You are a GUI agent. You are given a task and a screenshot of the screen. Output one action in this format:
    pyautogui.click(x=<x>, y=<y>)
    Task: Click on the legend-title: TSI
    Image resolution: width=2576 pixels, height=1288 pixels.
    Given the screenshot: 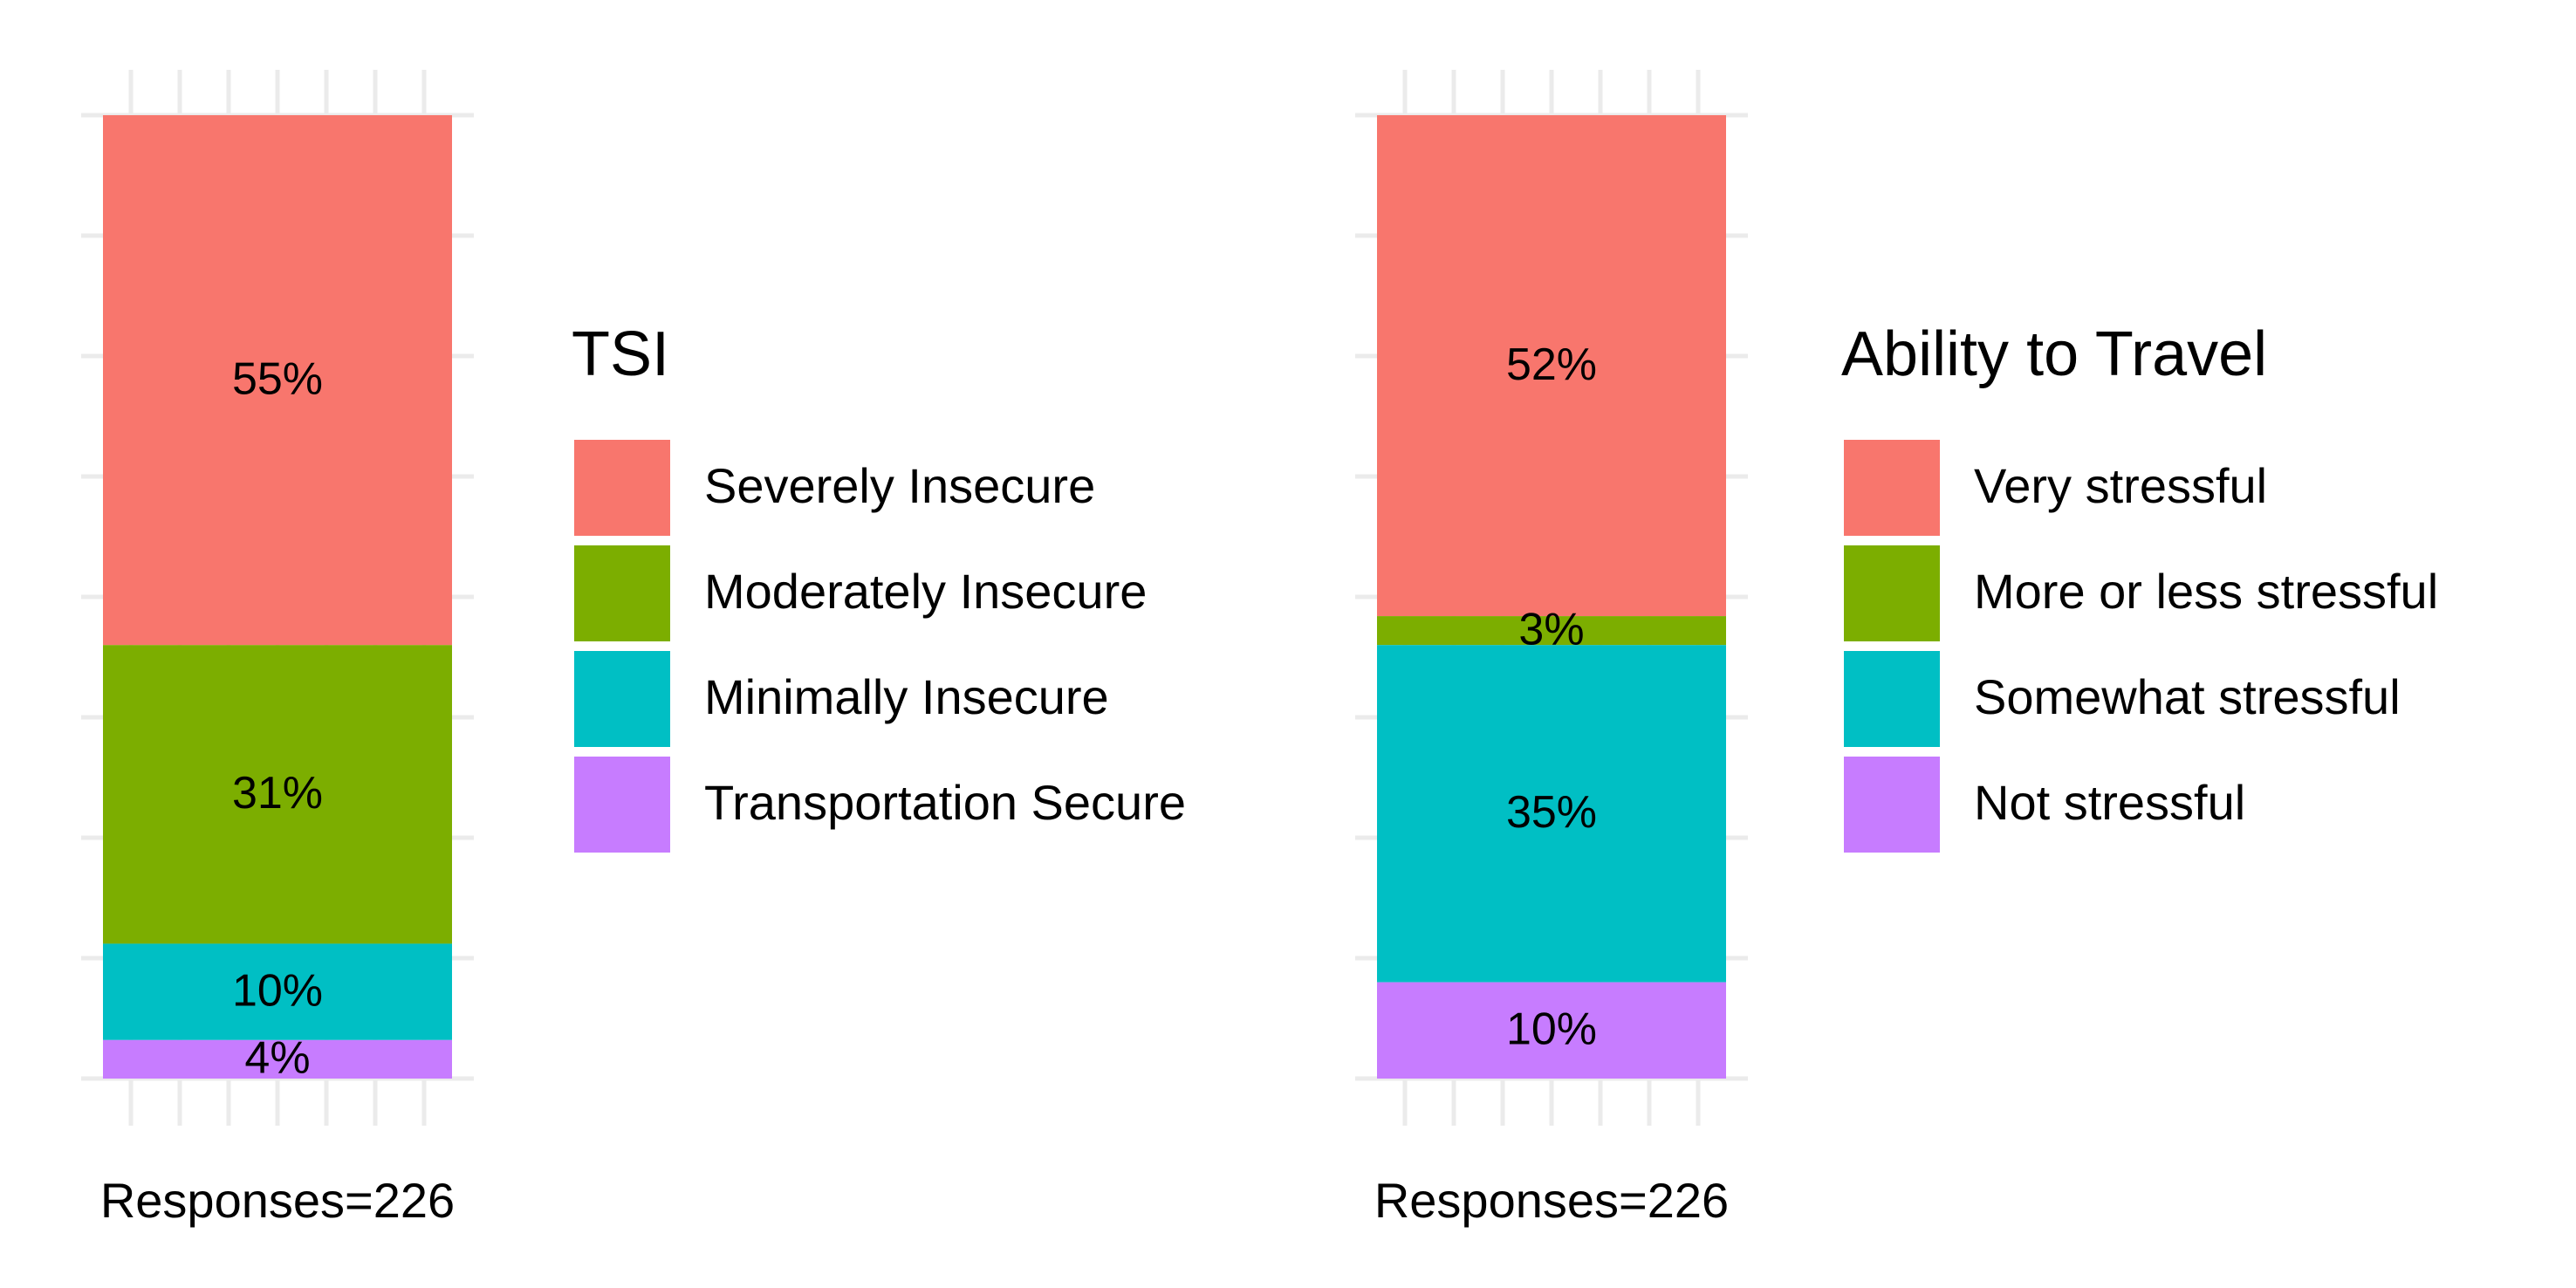 What is the action you would take?
    pyautogui.click(x=620, y=354)
    